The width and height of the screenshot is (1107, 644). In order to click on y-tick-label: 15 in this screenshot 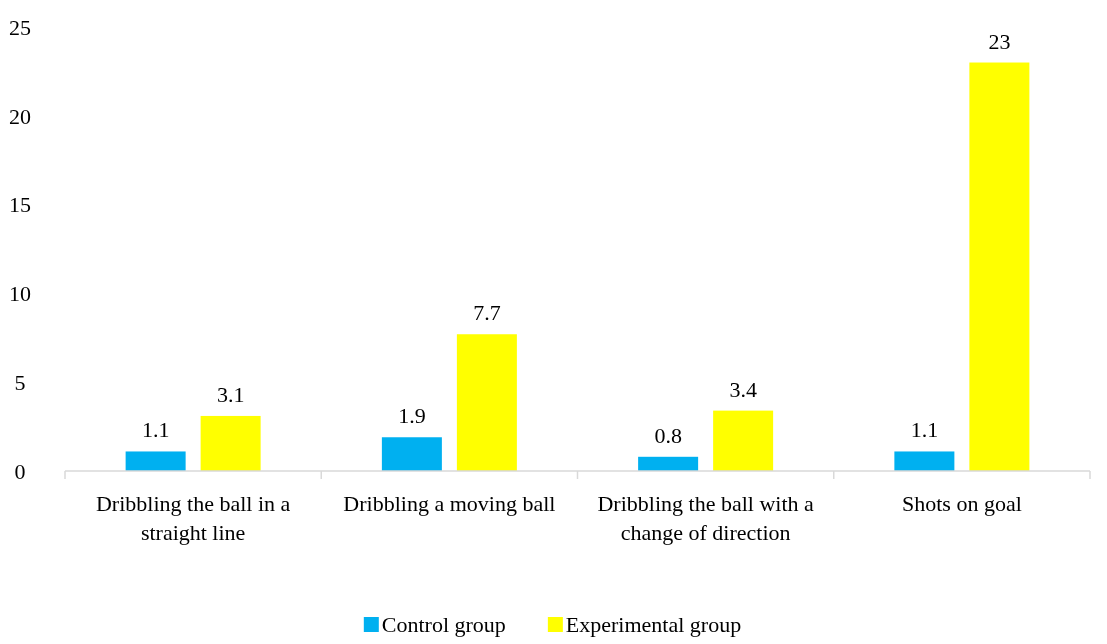, I will do `click(20, 205)`.